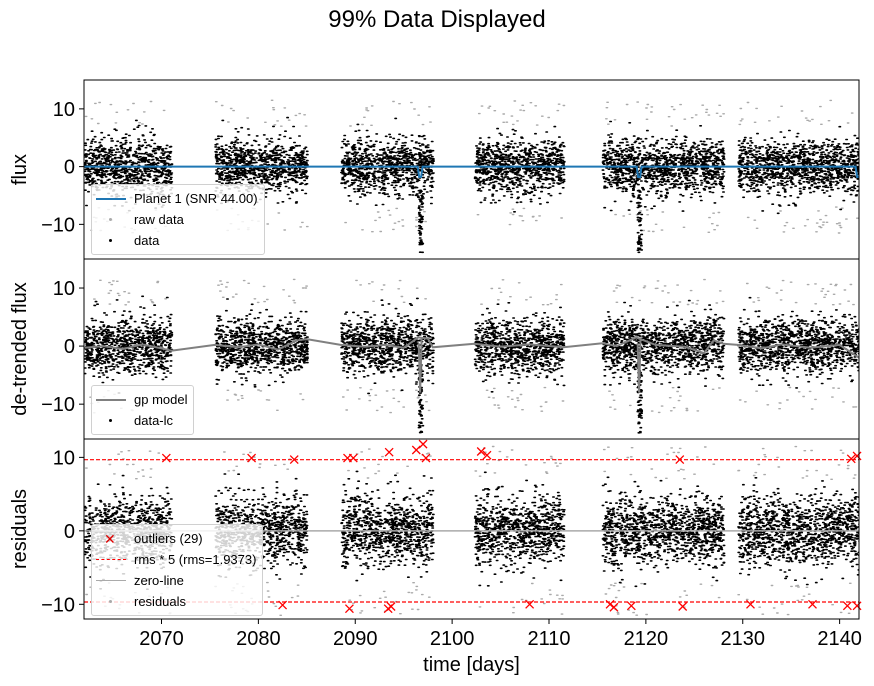 The height and width of the screenshot is (686, 874). I want to click on detrended-legend: gp model data-lc, so click(143, 410).